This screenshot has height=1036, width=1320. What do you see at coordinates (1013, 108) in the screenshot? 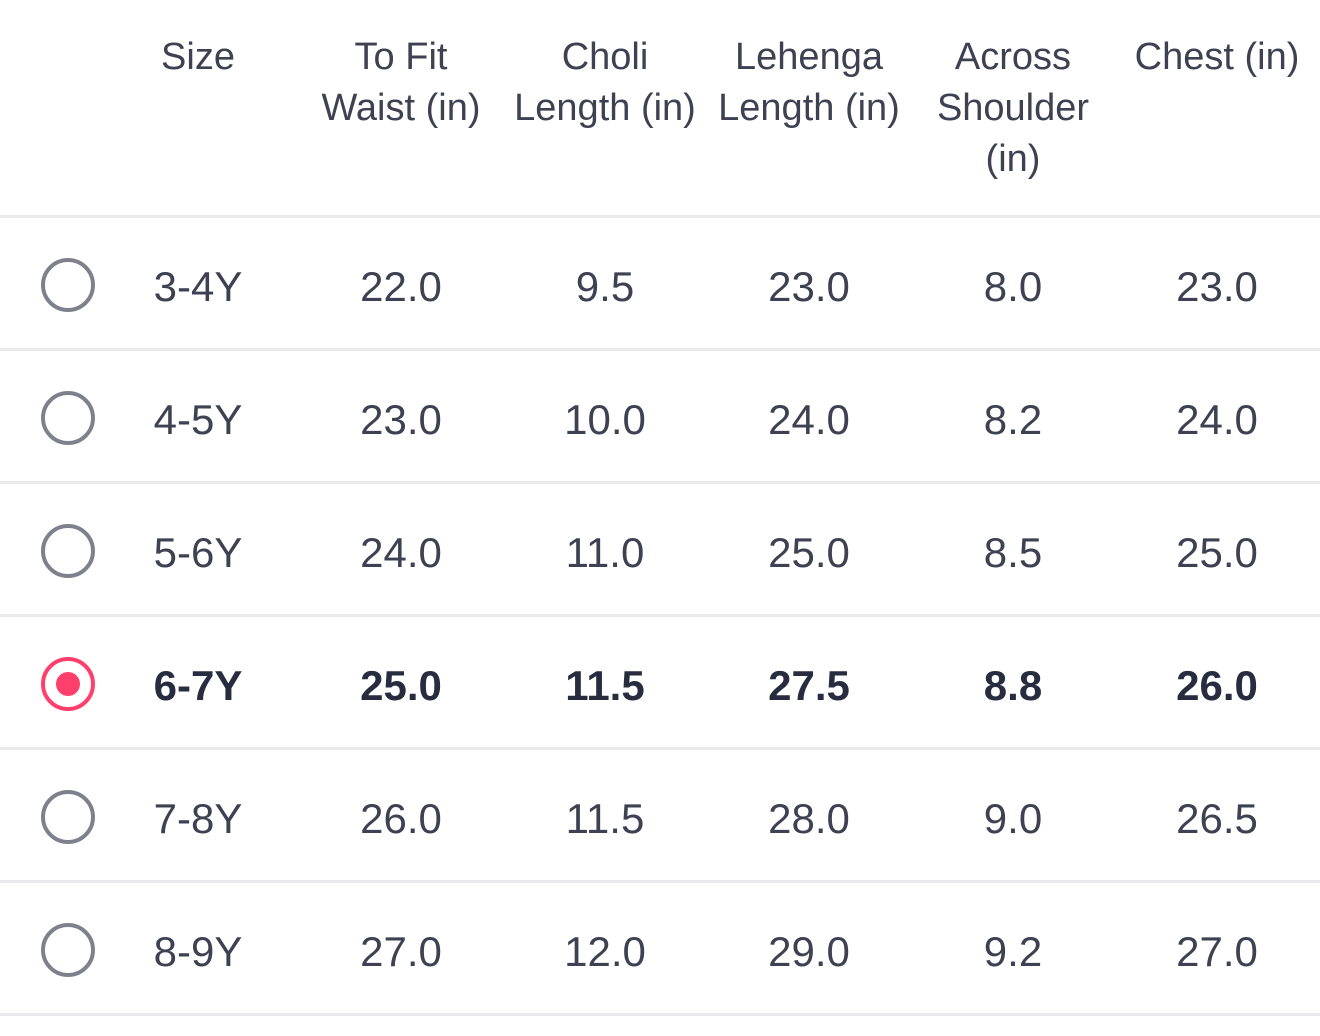
I see `header-across-shoulder: Across Shoulder (in)` at bounding box center [1013, 108].